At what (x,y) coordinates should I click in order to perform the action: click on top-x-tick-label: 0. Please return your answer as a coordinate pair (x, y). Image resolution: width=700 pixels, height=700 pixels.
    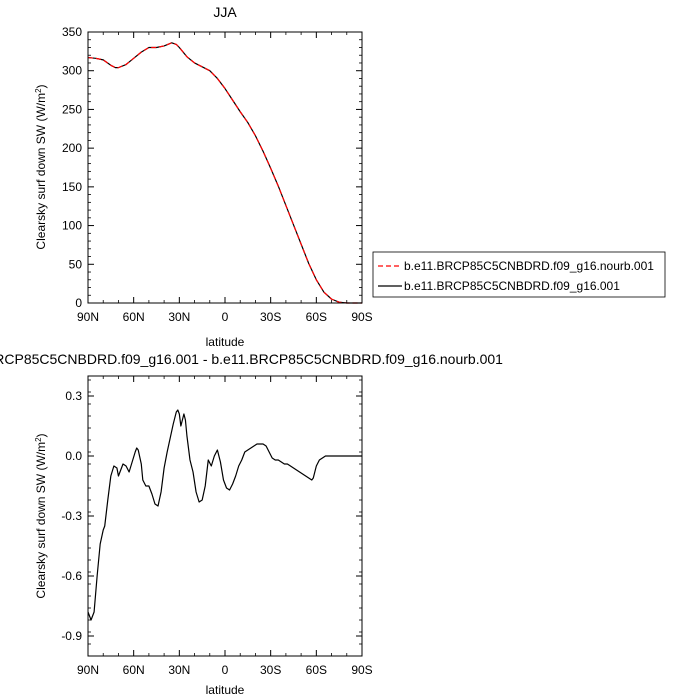
    Looking at the image, I should click on (225, 317).